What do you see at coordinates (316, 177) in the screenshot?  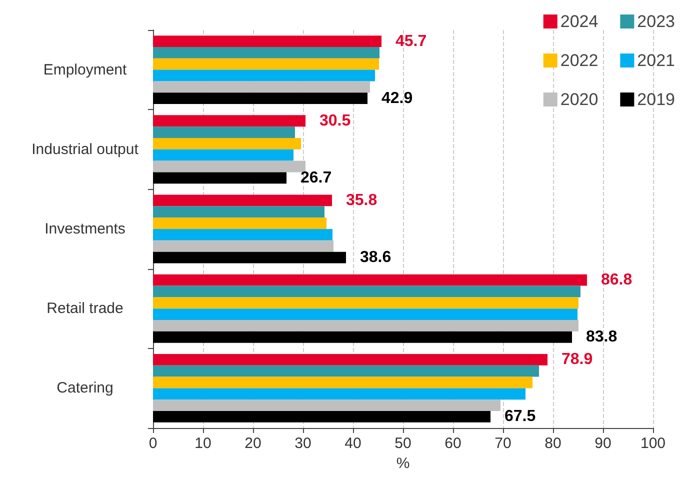 I see `data-label: 26.7` at bounding box center [316, 177].